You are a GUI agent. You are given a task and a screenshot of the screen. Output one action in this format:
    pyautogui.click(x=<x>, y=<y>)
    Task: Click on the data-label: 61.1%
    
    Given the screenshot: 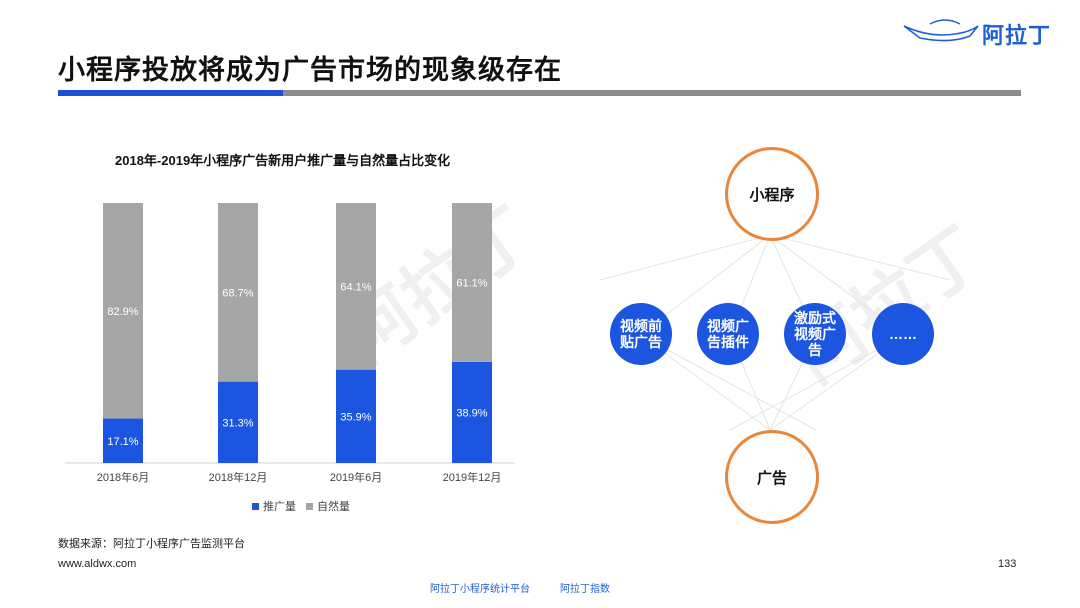 What is the action you would take?
    pyautogui.click(x=471, y=283)
    